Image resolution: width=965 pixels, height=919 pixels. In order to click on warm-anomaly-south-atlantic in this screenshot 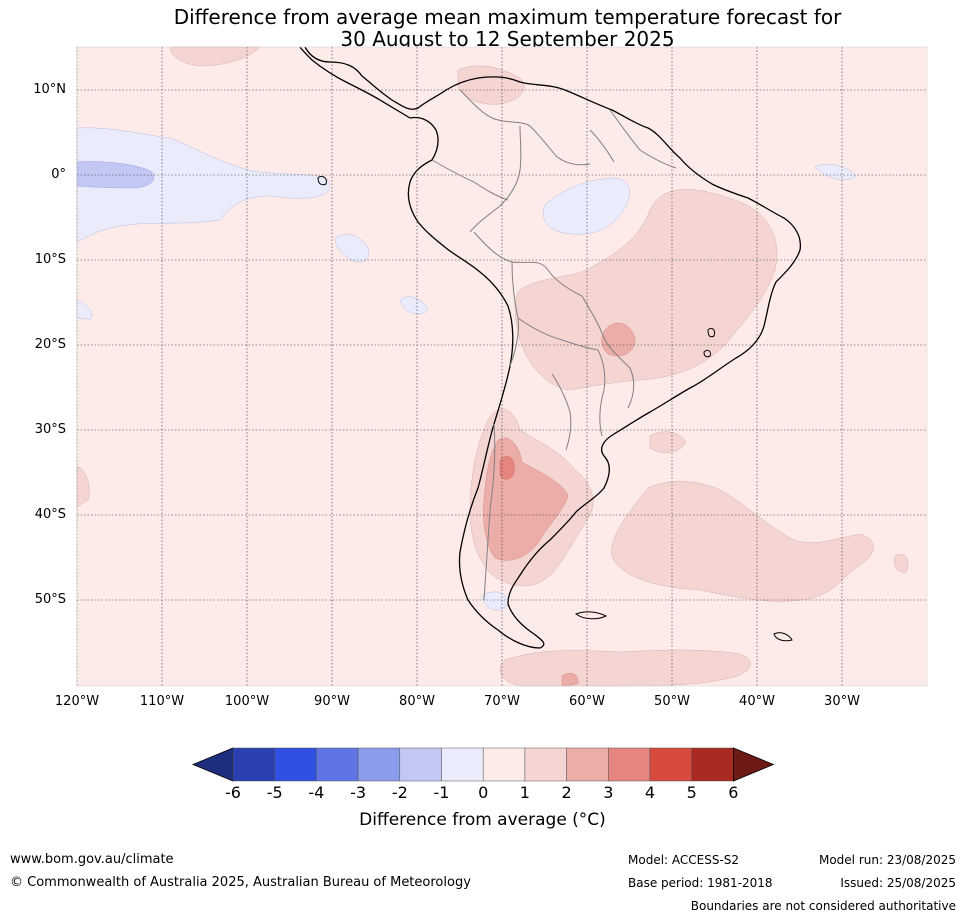, I will do `click(742, 541)`.